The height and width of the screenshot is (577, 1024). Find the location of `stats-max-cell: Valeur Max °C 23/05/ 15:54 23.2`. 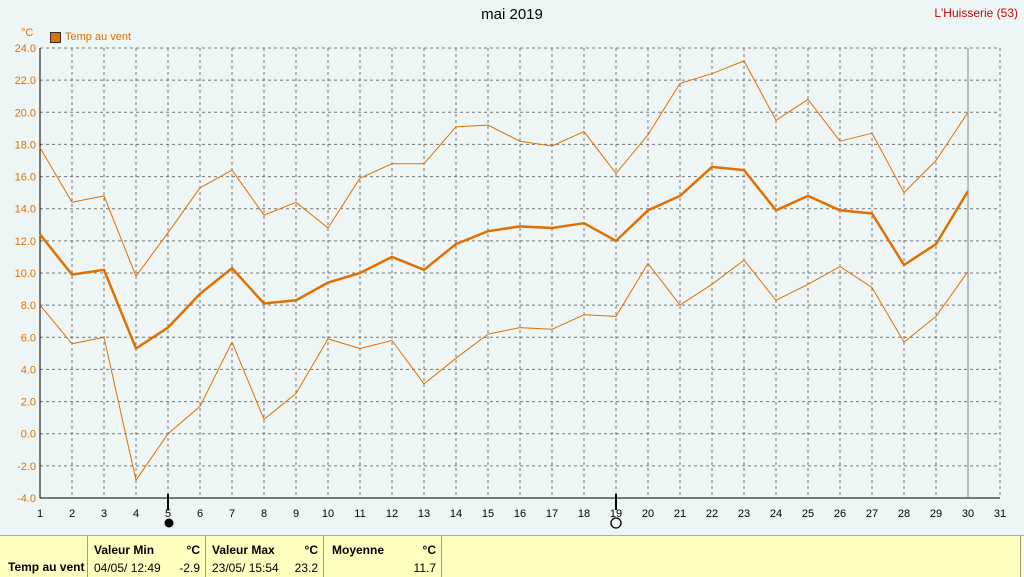

stats-max-cell: Valeur Max °C 23/05/ 15:54 23.2 is located at coordinates (264, 556).